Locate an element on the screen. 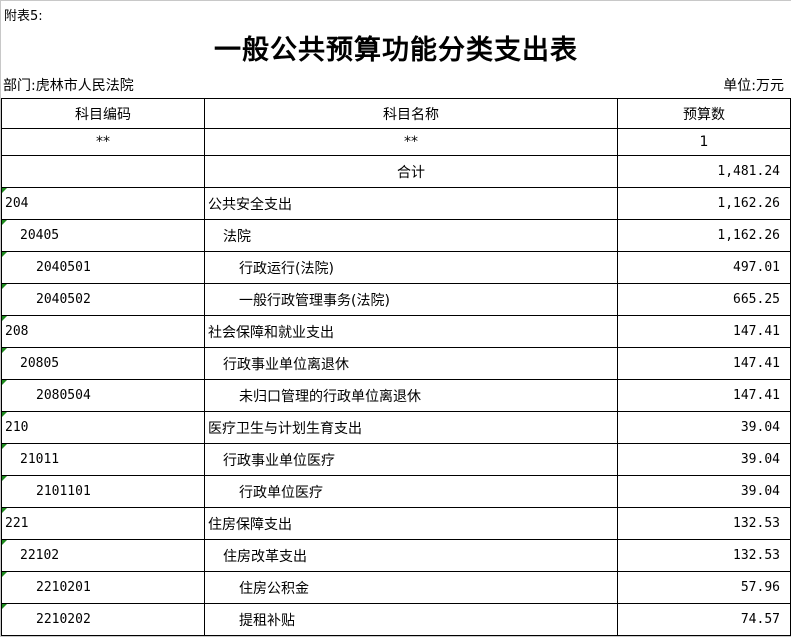  amount-cell: 497.01 is located at coordinates (704, 267).